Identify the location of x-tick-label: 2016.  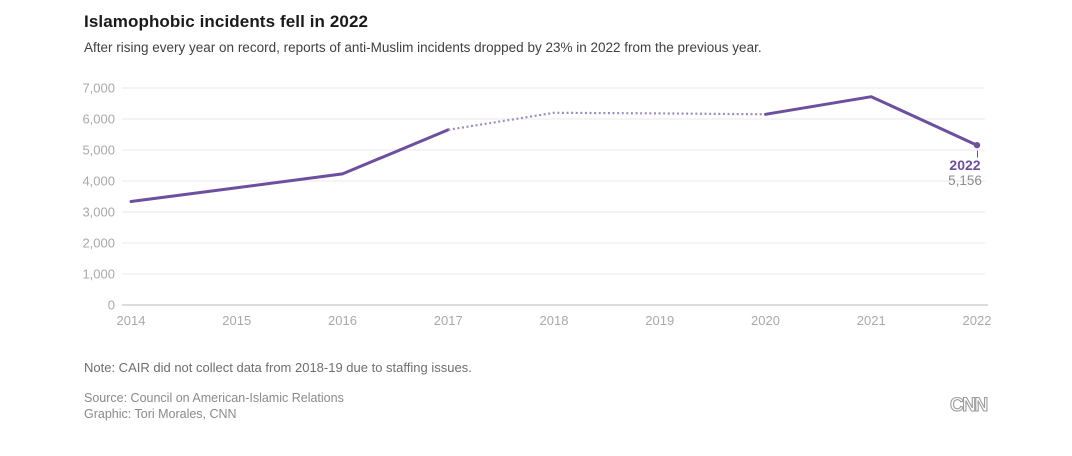
(342, 320).